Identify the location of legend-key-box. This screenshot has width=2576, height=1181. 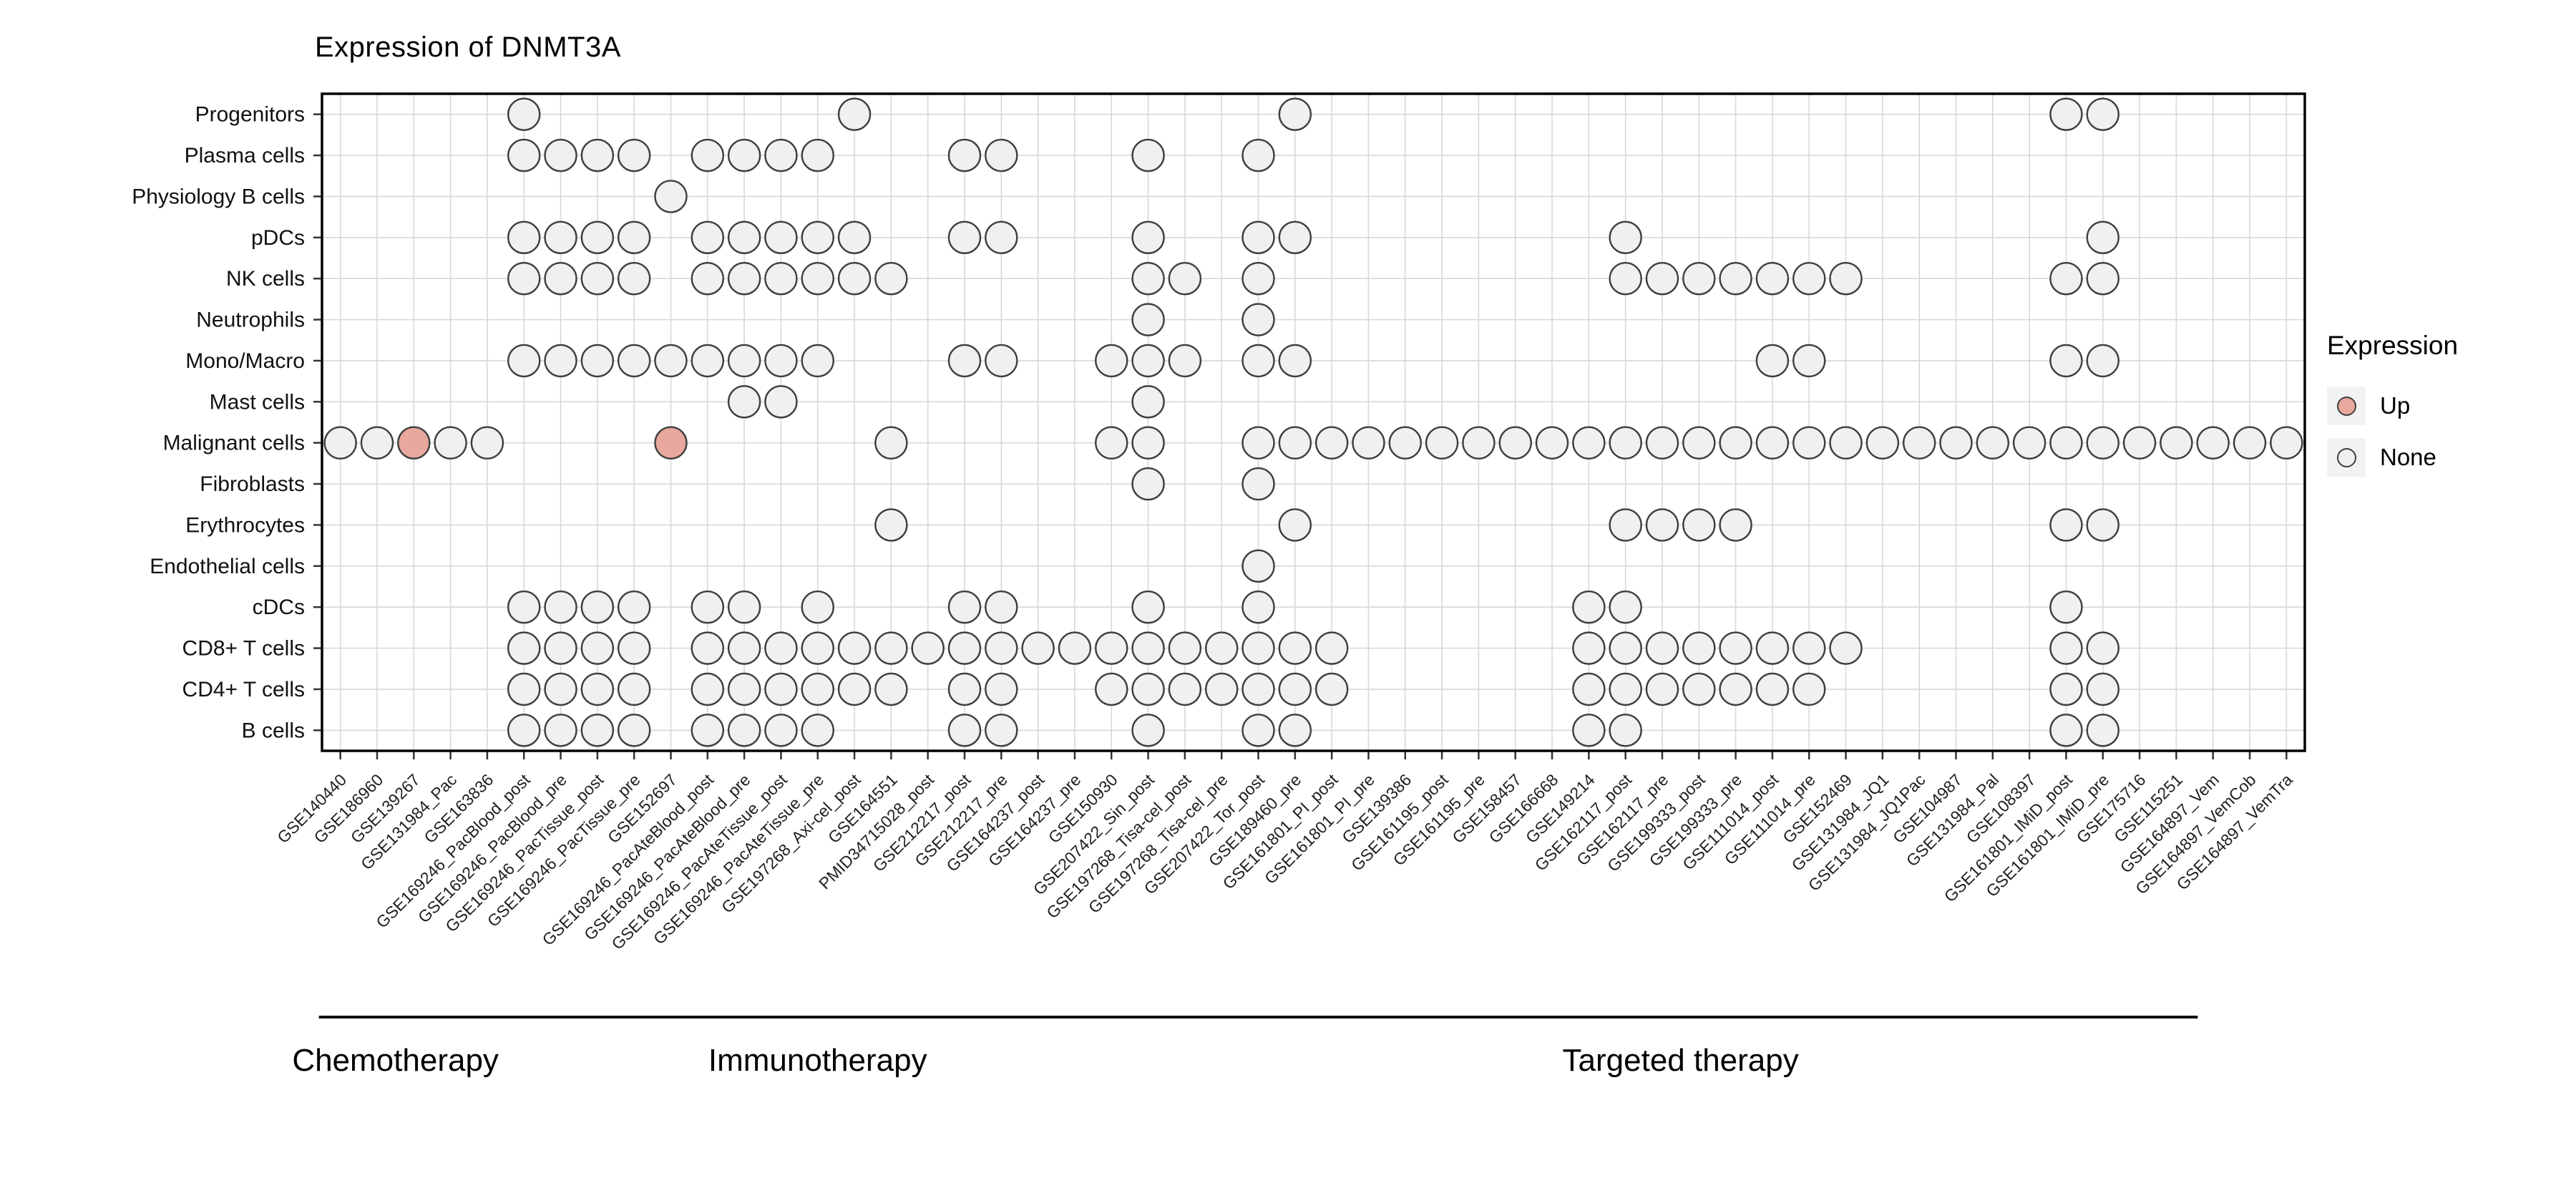
(2346, 457).